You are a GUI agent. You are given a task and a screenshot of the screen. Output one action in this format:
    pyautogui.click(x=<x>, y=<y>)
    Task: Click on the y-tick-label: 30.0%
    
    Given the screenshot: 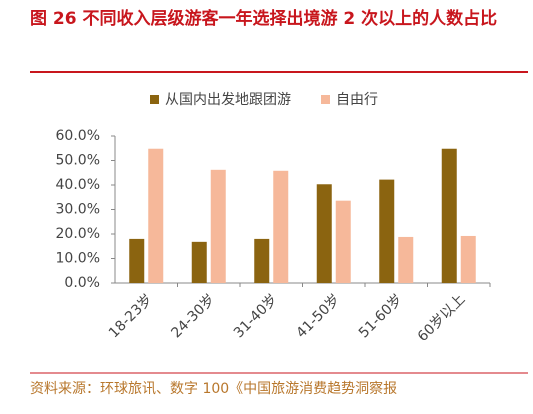 What is the action you would take?
    pyautogui.click(x=78, y=210)
    